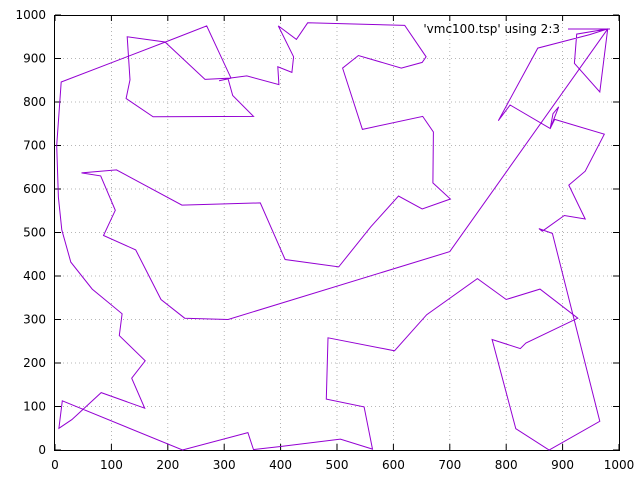  I want to click on x-tick-label: 700, so click(449, 465).